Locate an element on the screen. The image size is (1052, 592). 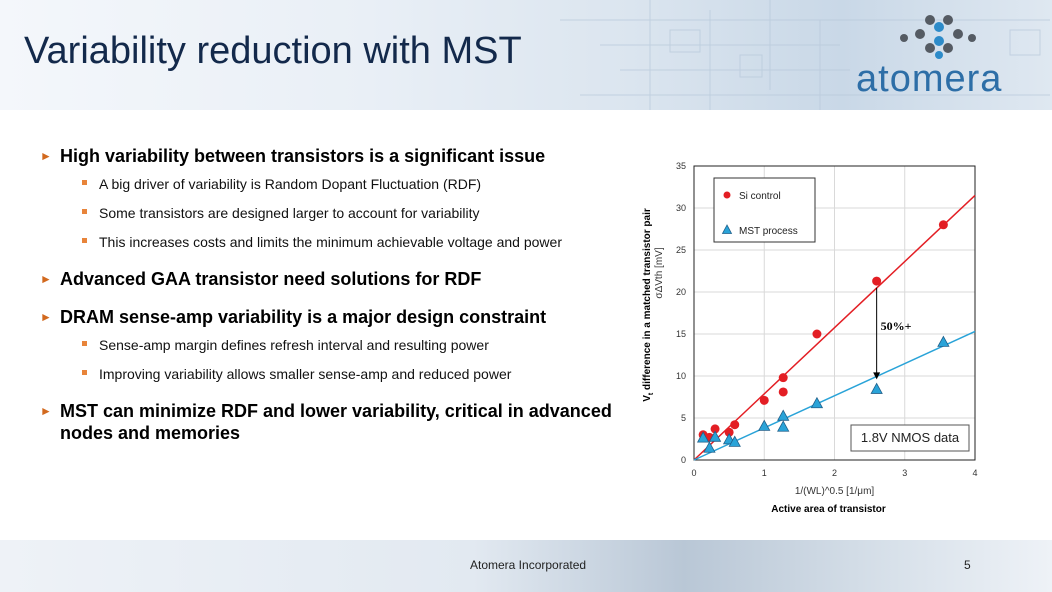
data-note-box is located at coordinates (910, 438).